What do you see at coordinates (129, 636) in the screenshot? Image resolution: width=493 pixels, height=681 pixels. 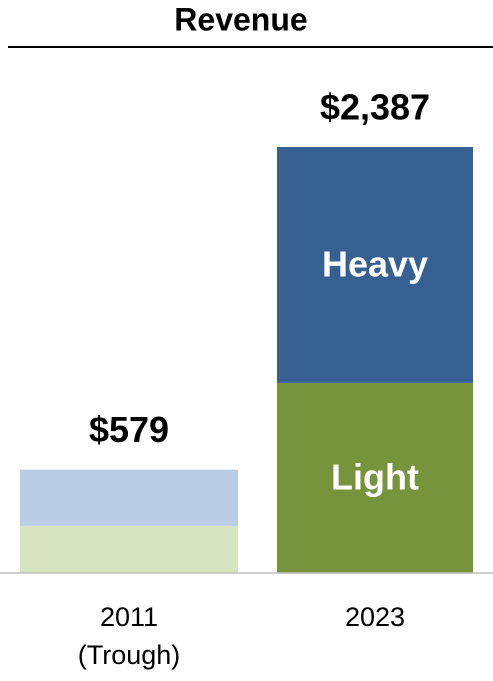 I see `category-label: 2011 (Trough)` at bounding box center [129, 636].